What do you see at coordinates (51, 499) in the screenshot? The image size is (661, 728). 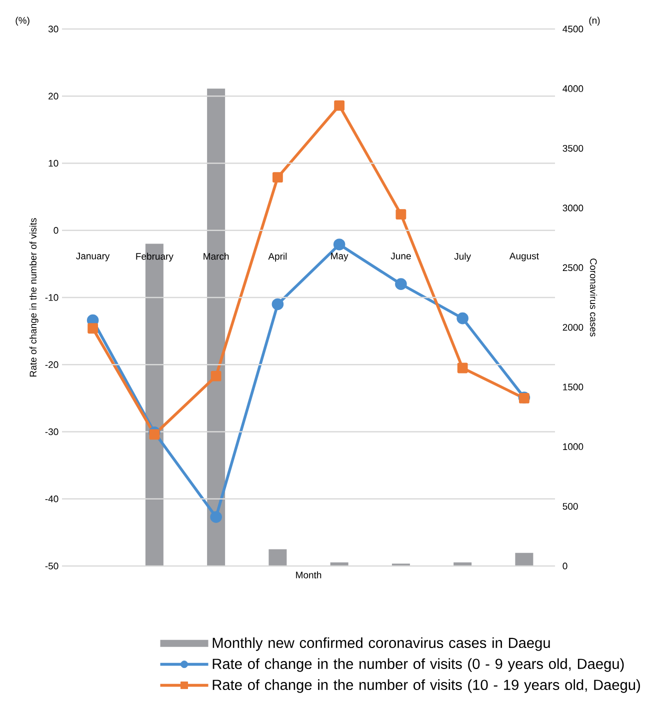 I see `y-tick-label: -40` at bounding box center [51, 499].